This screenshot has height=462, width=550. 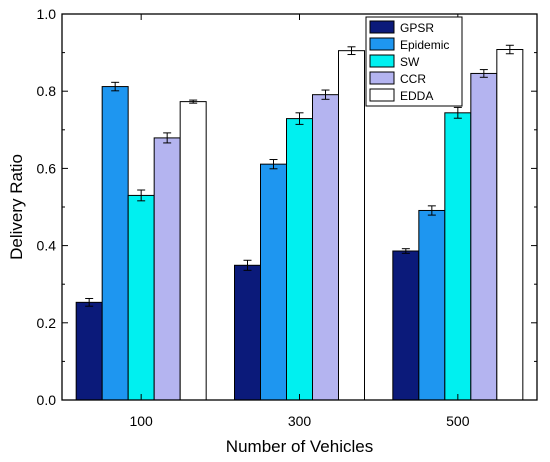 I want to click on legend-label-epidemic: Epidemic, so click(x=424, y=45).